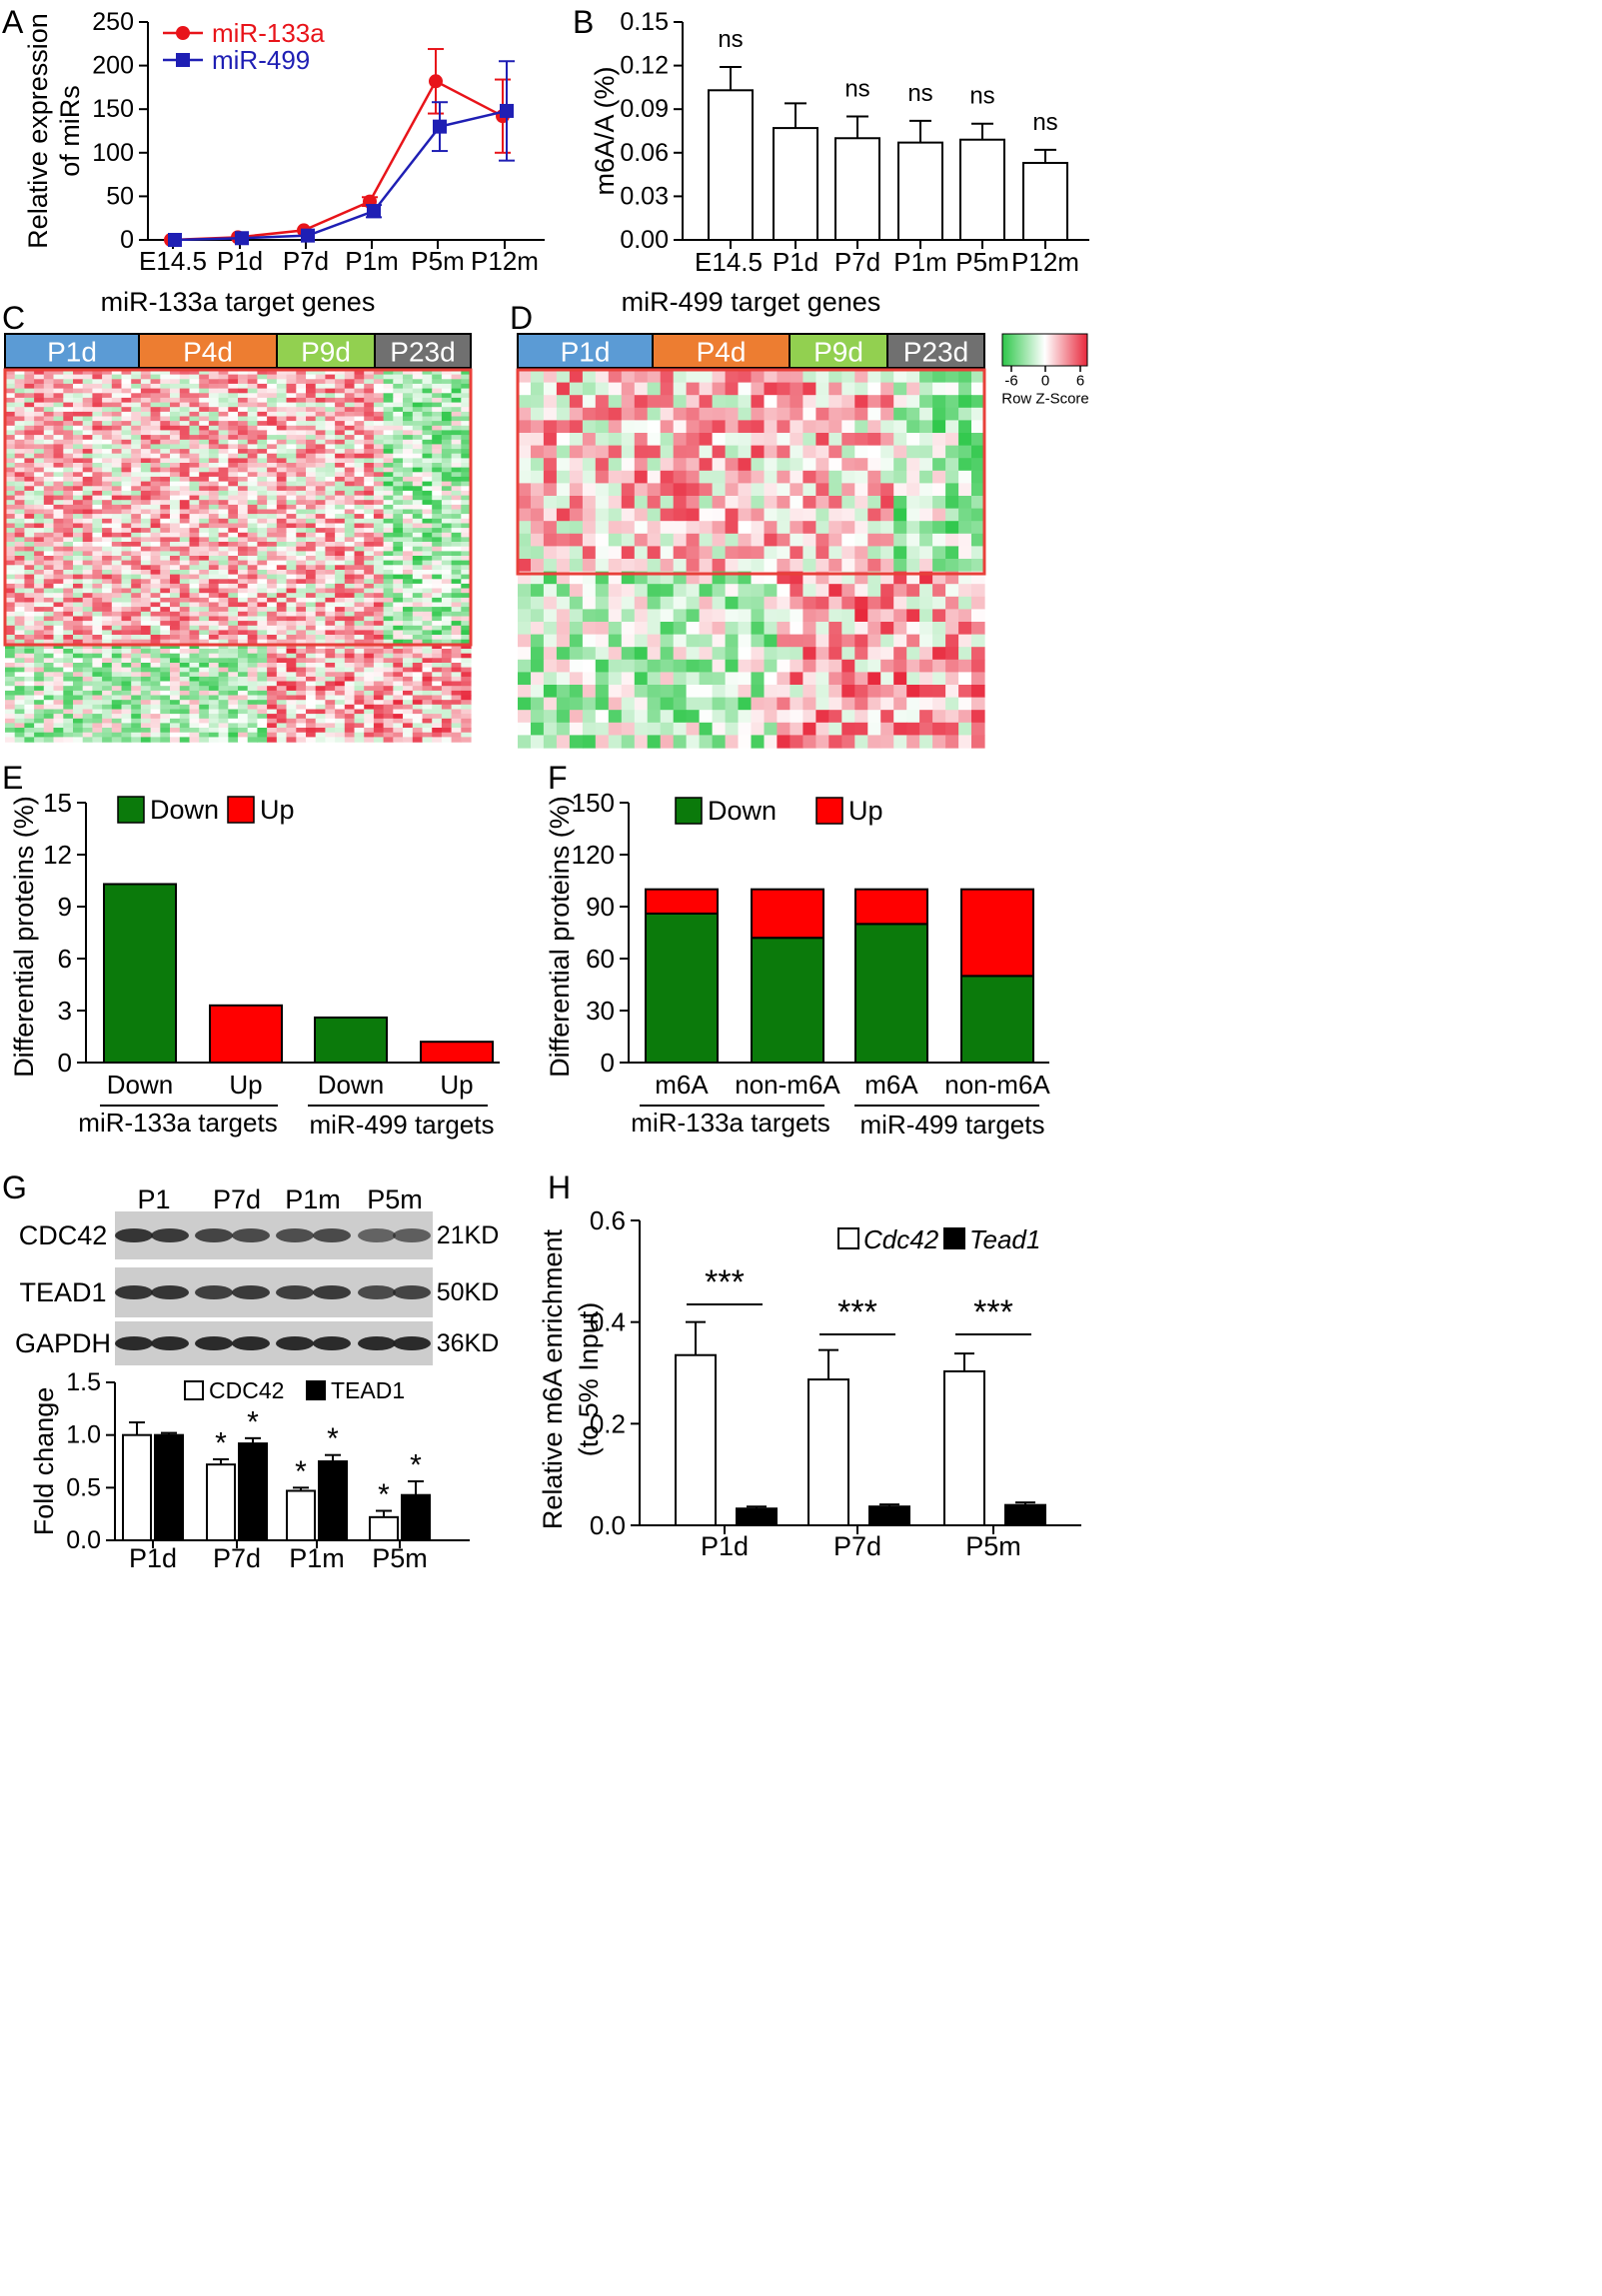 This screenshot has width=1602, height=2296. Describe the element at coordinates (605, 131) in the screenshot. I see `chart-b-ylabel: m6A/A (%)` at that location.